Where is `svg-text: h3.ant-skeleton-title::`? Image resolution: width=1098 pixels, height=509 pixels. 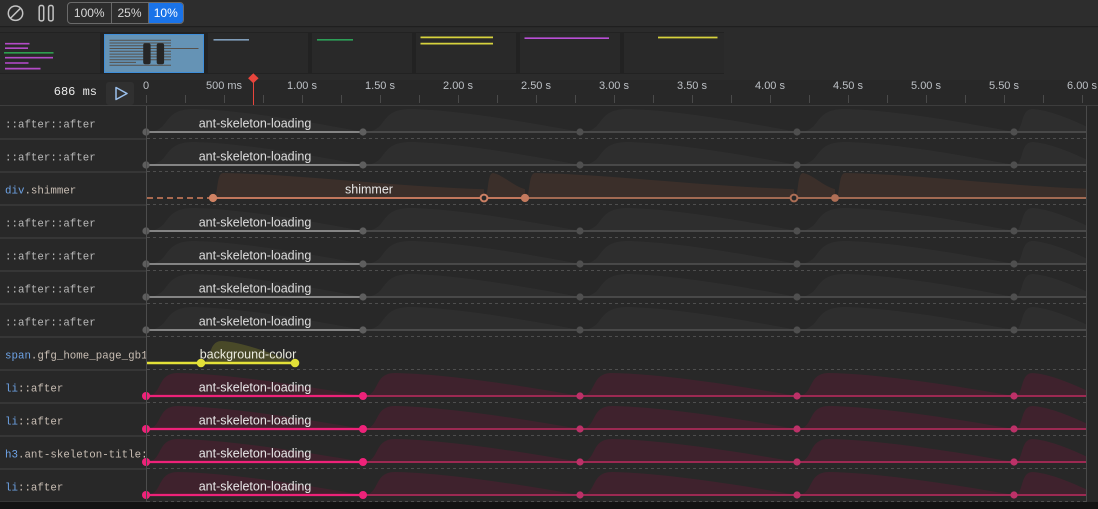
svg-text: h3.ant-skeleton-title:: is located at coordinates (79, 456).